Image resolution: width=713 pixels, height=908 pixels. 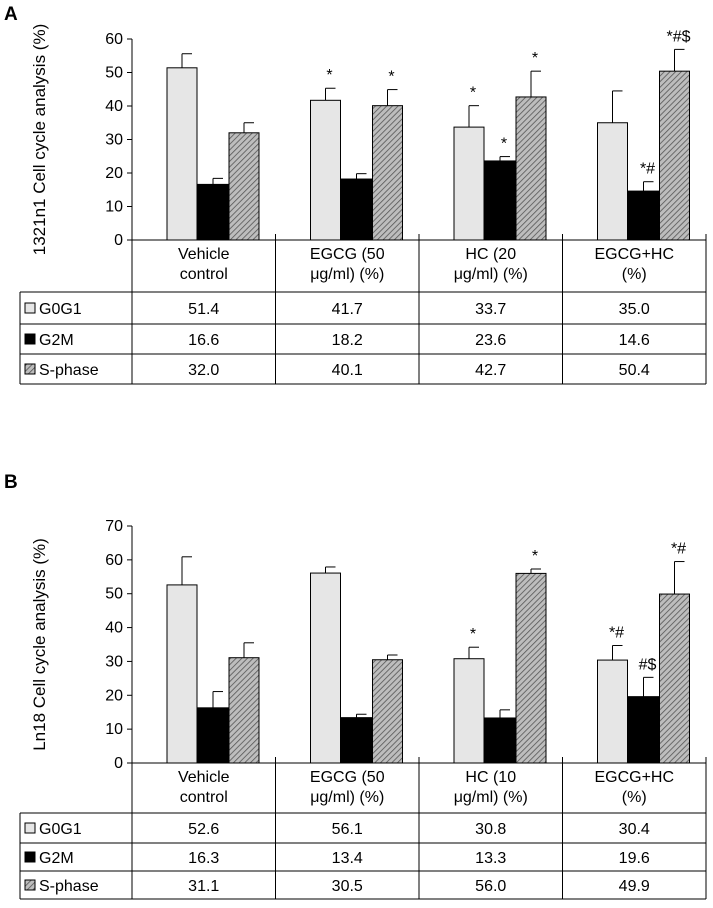 I want to click on table-cell-value: 56.0, so click(x=490, y=886).